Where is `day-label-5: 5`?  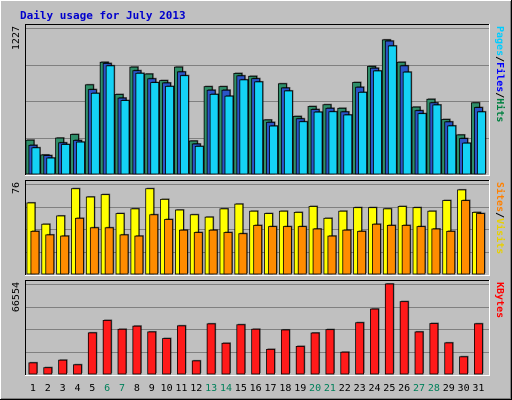 day-label-5: 5 is located at coordinates (92, 388).